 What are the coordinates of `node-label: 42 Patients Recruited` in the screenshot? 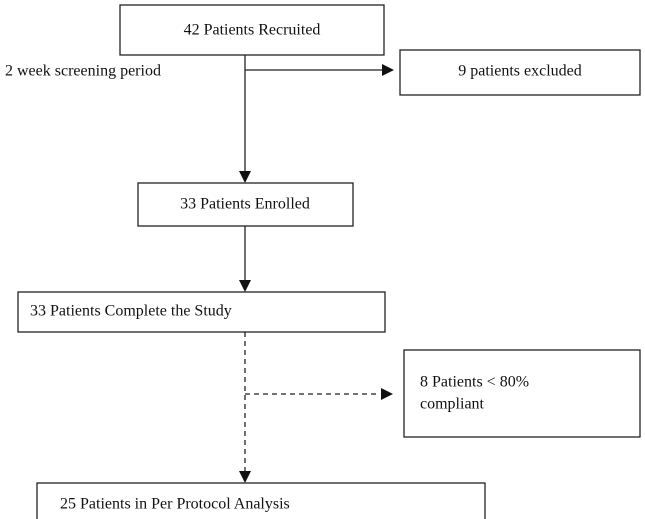 It's located at (252, 30).